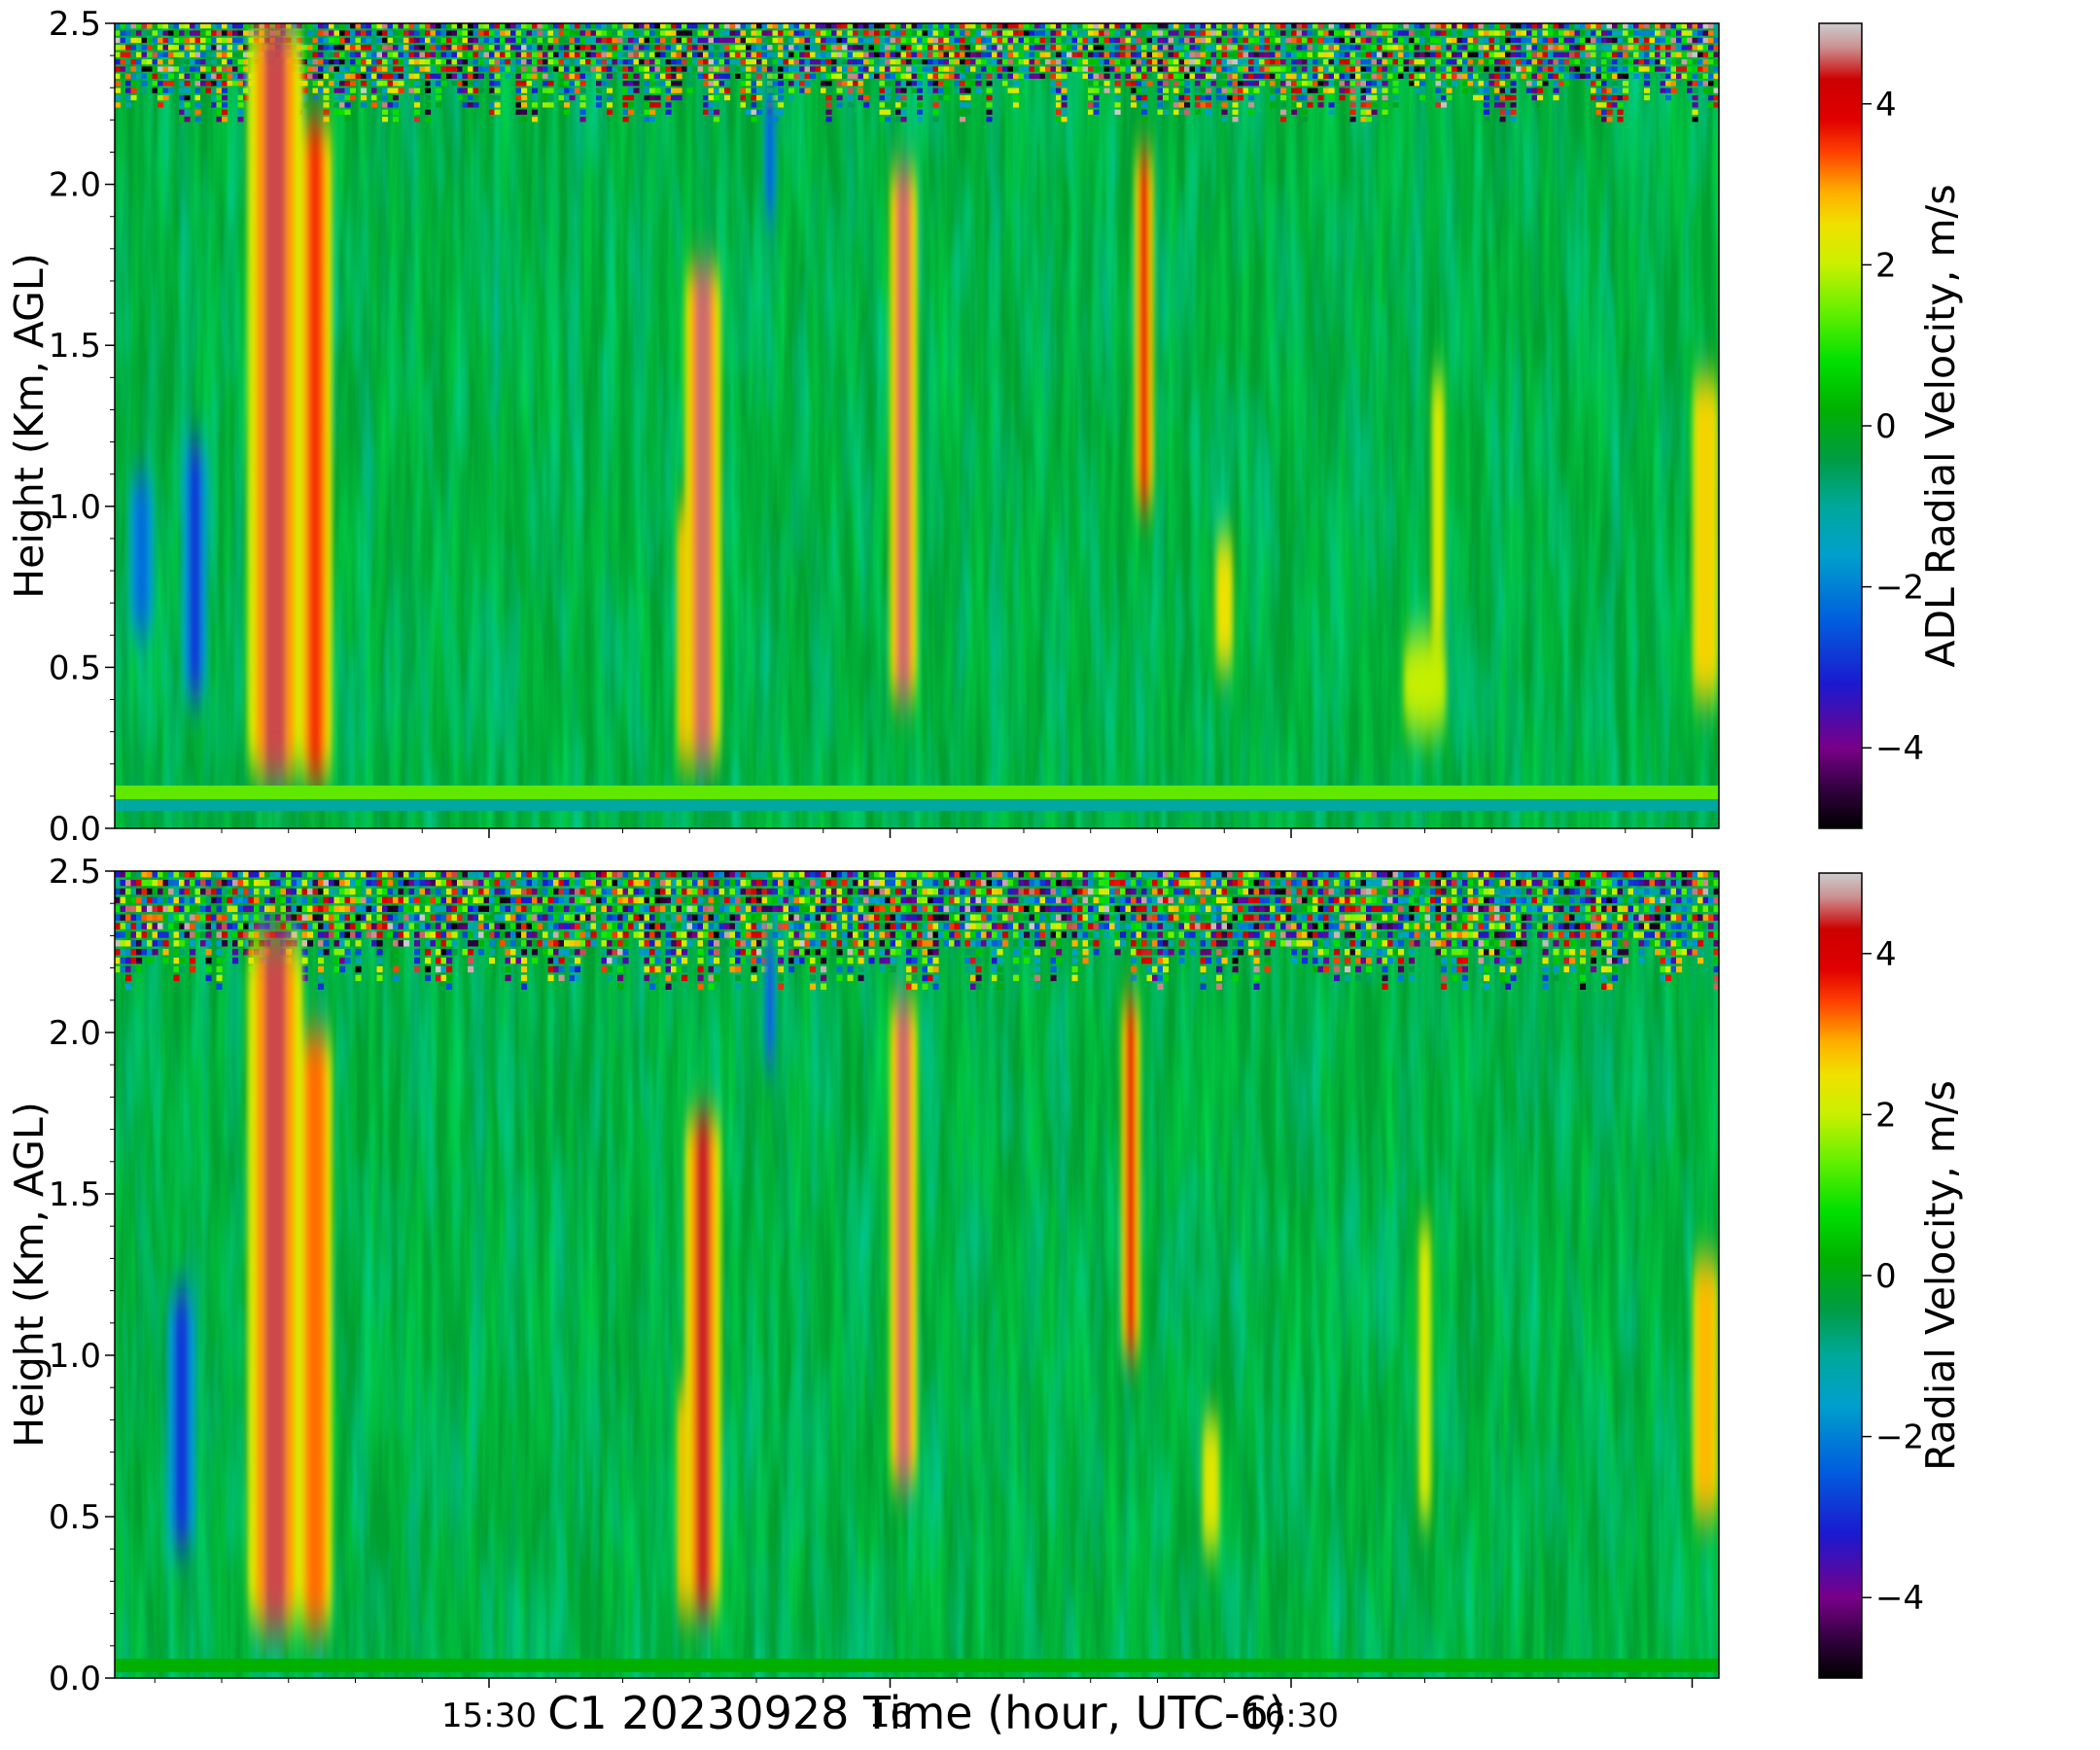 The width and height of the screenshot is (2100, 1750). What do you see at coordinates (1886, 426) in the screenshot?
I see `colorbar-tick-label: 0` at bounding box center [1886, 426].